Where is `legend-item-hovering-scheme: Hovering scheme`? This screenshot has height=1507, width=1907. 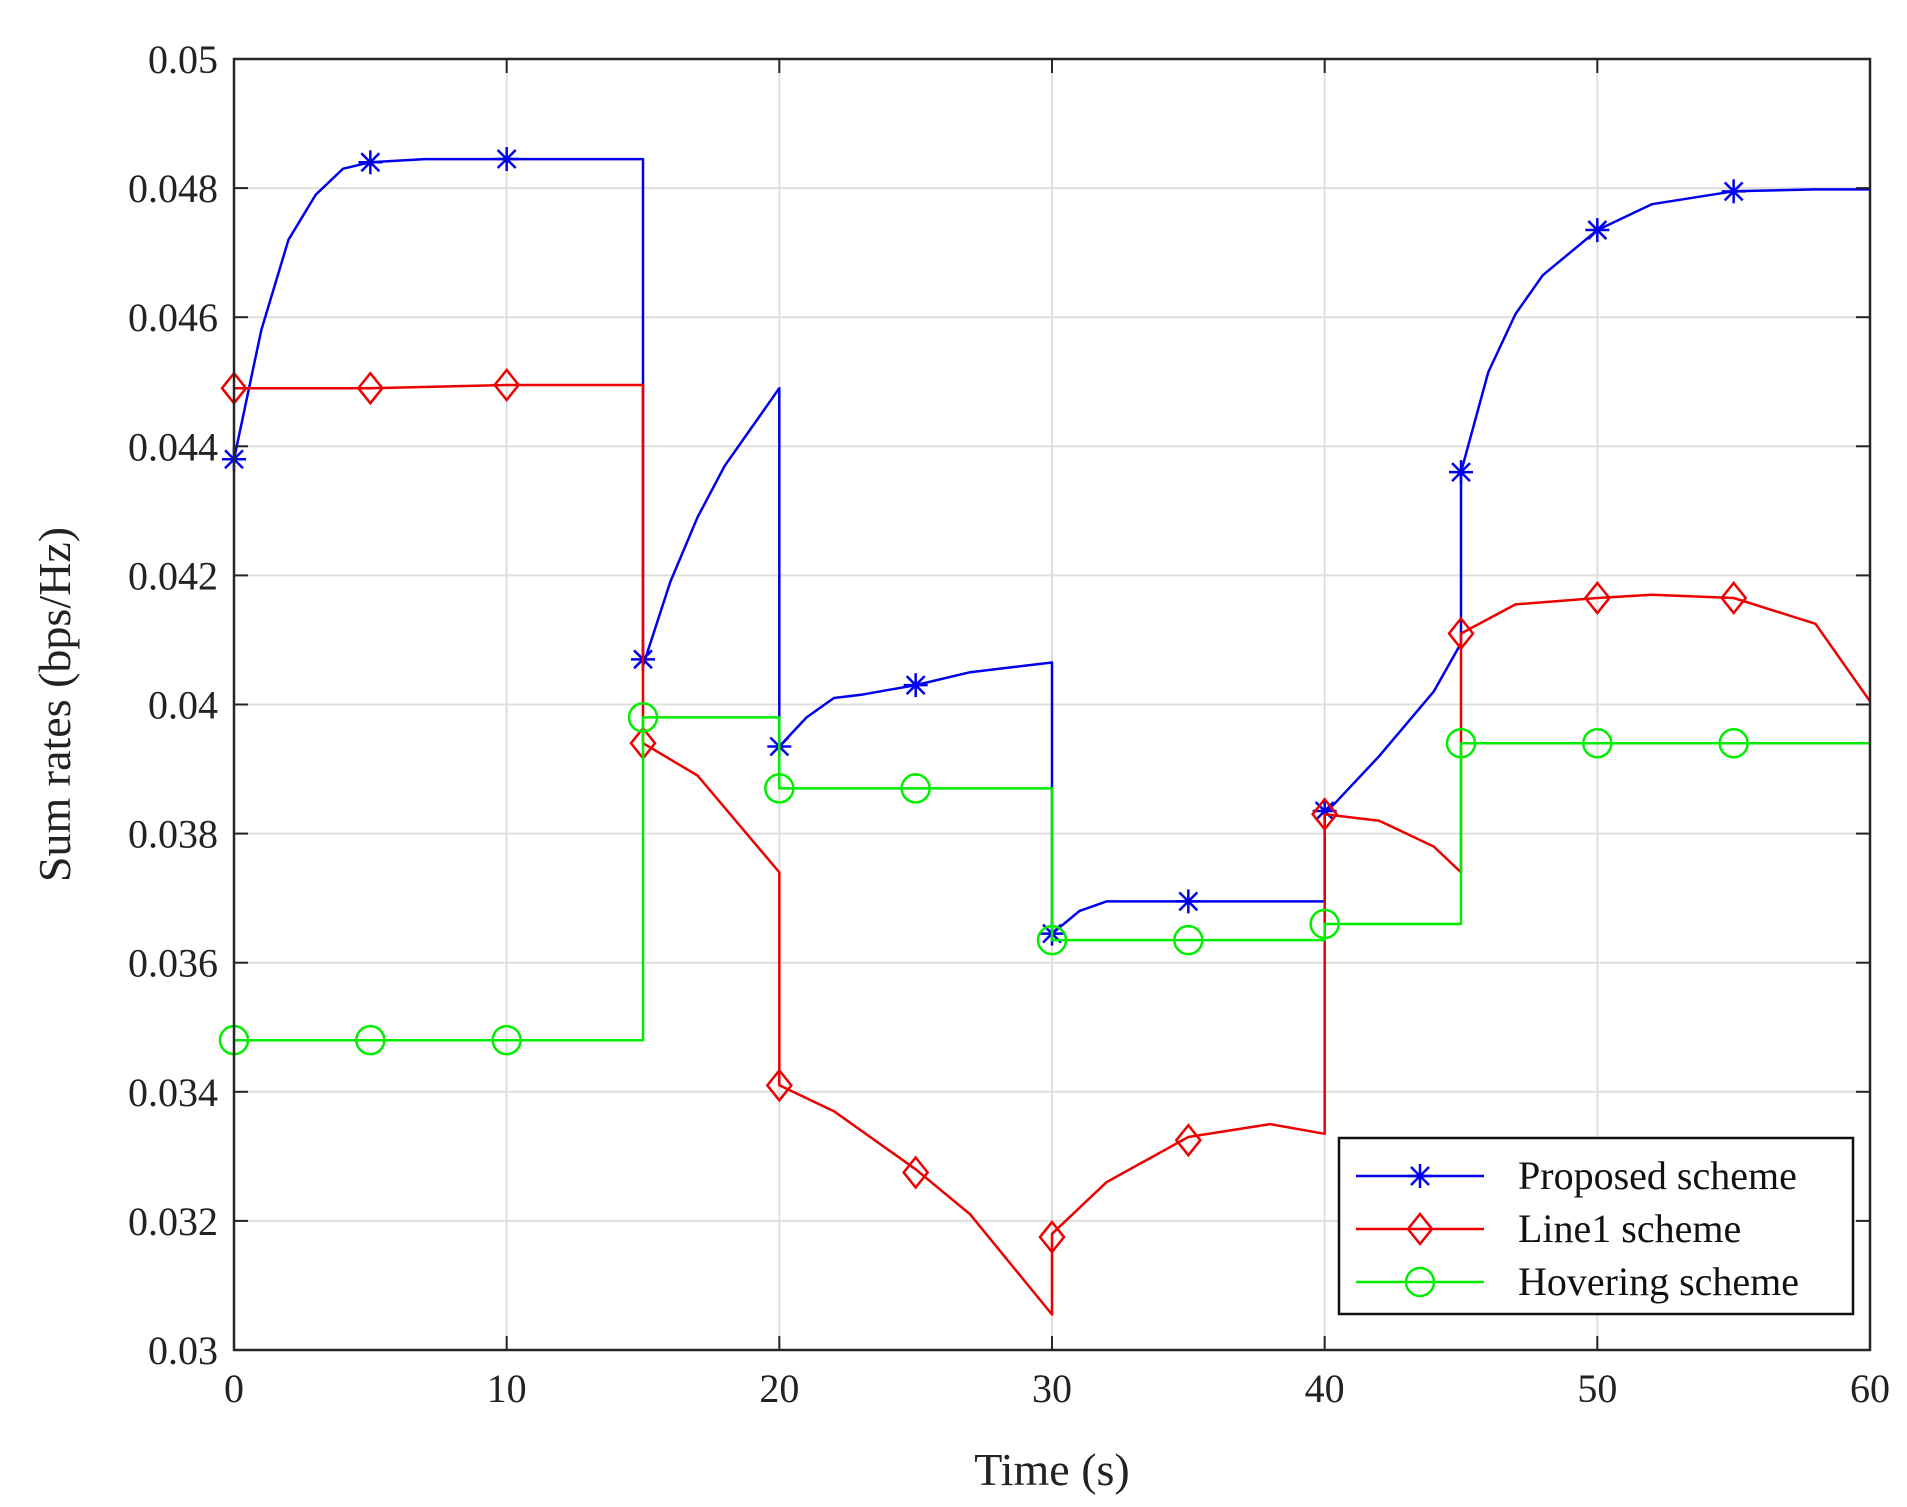 legend-item-hovering-scheme: Hovering scheme is located at coordinates (1577, 1281).